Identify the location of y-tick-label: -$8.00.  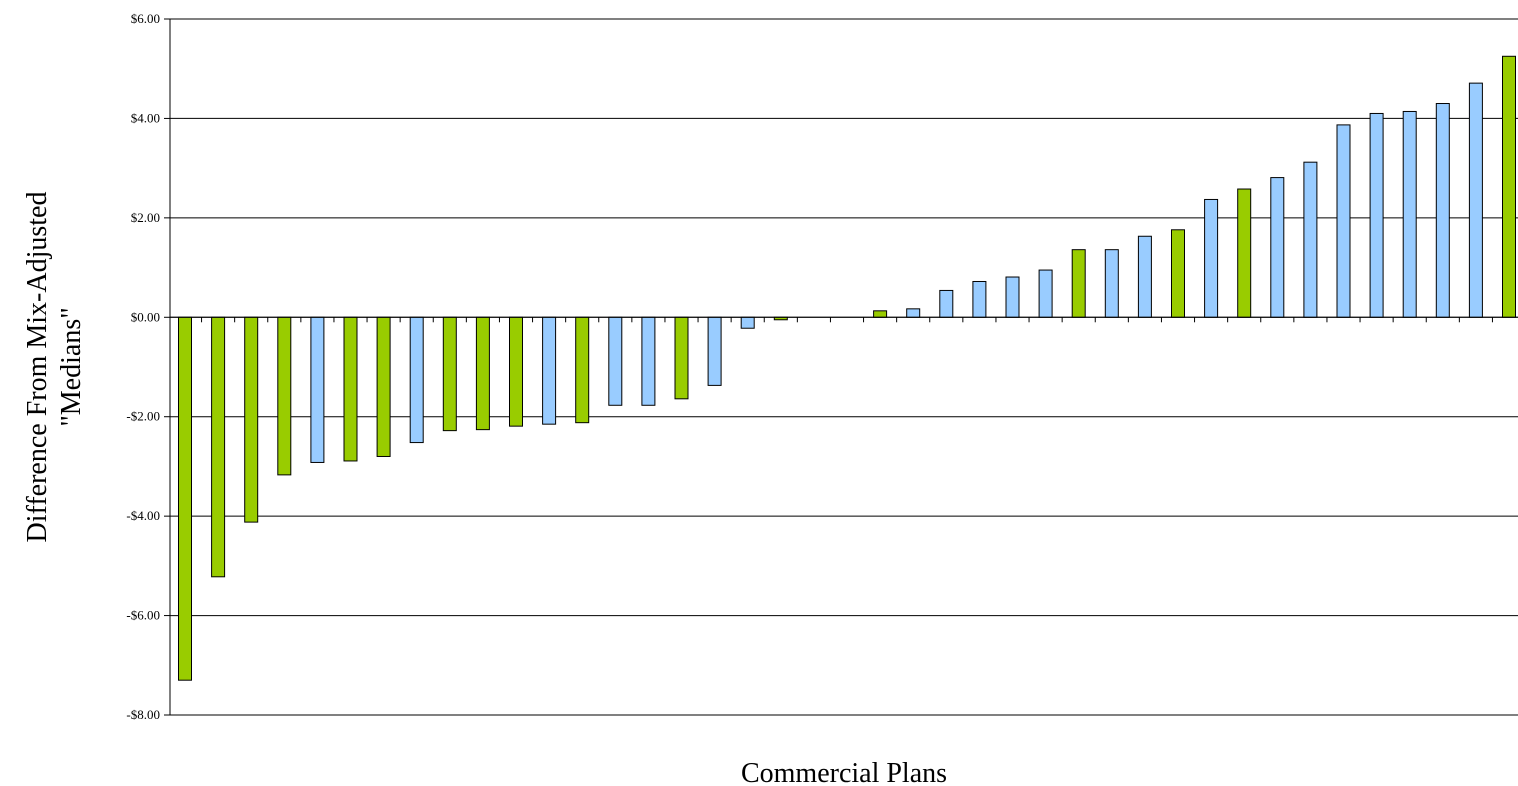
(143, 714).